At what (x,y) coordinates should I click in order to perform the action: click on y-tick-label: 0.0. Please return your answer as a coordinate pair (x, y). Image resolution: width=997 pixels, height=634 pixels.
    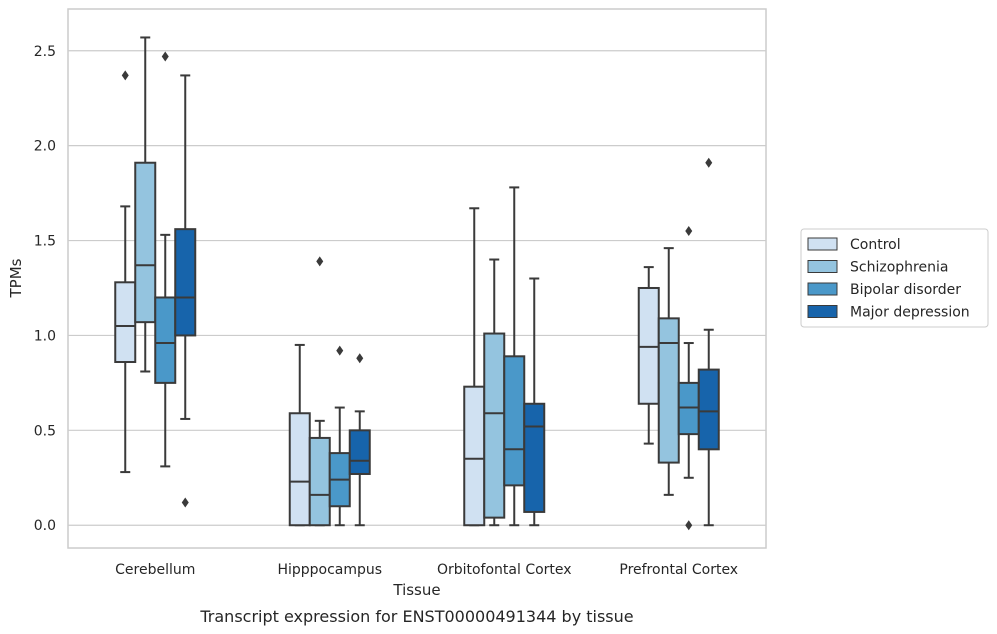
    Looking at the image, I should click on (45, 526).